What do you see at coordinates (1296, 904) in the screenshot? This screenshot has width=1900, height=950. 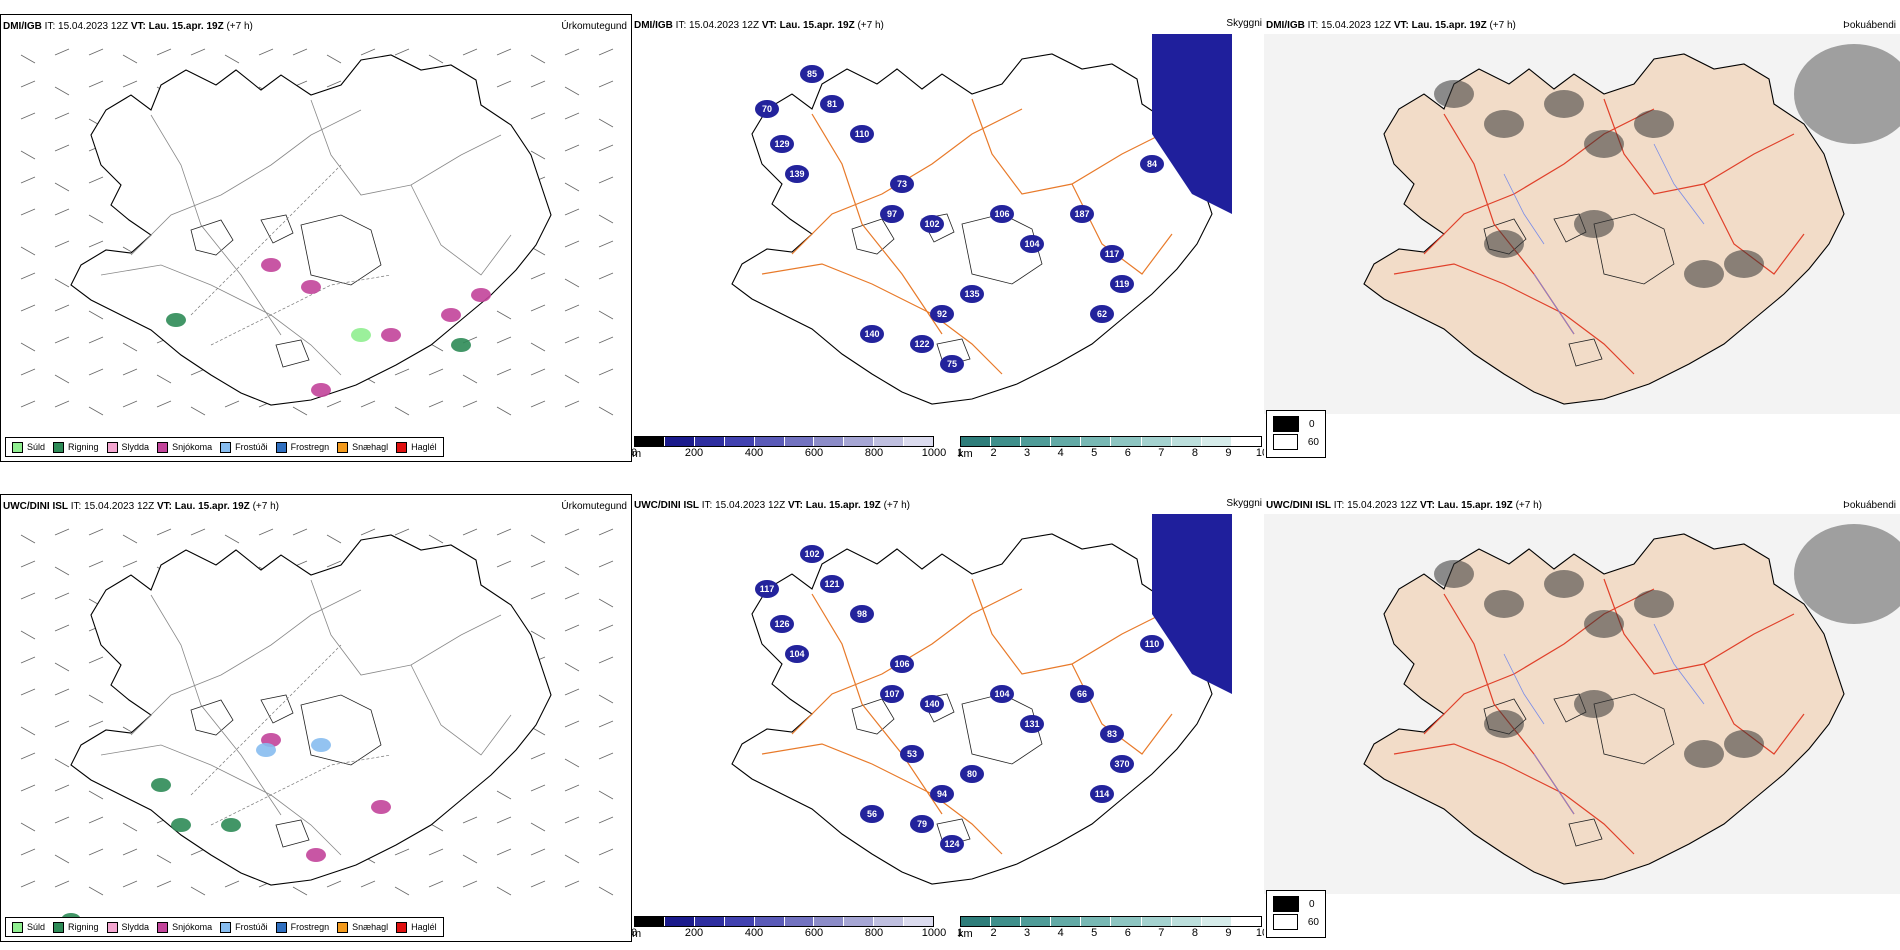 I see `fog-legend-item: 0` at bounding box center [1296, 904].